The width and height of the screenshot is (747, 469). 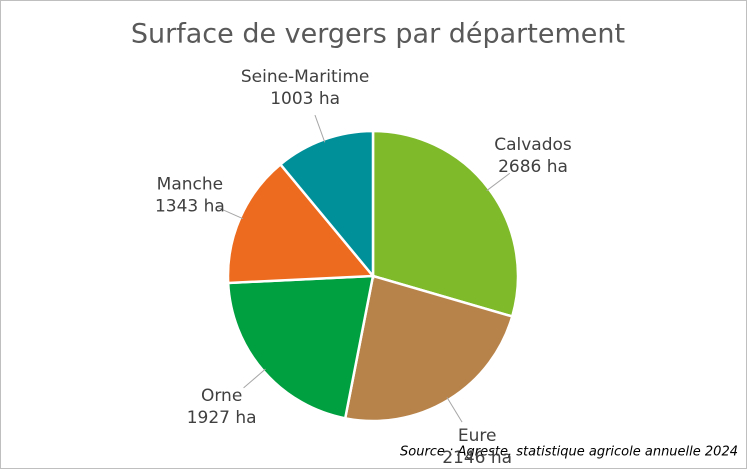 What do you see at coordinates (305, 77) in the screenshot?
I see `slice-label: Seine-Maritime` at bounding box center [305, 77].